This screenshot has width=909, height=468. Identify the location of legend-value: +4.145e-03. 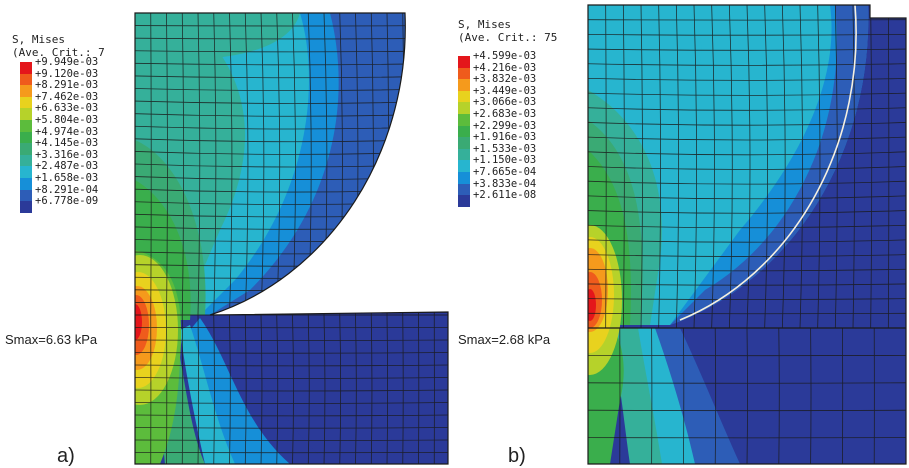
(67, 143).